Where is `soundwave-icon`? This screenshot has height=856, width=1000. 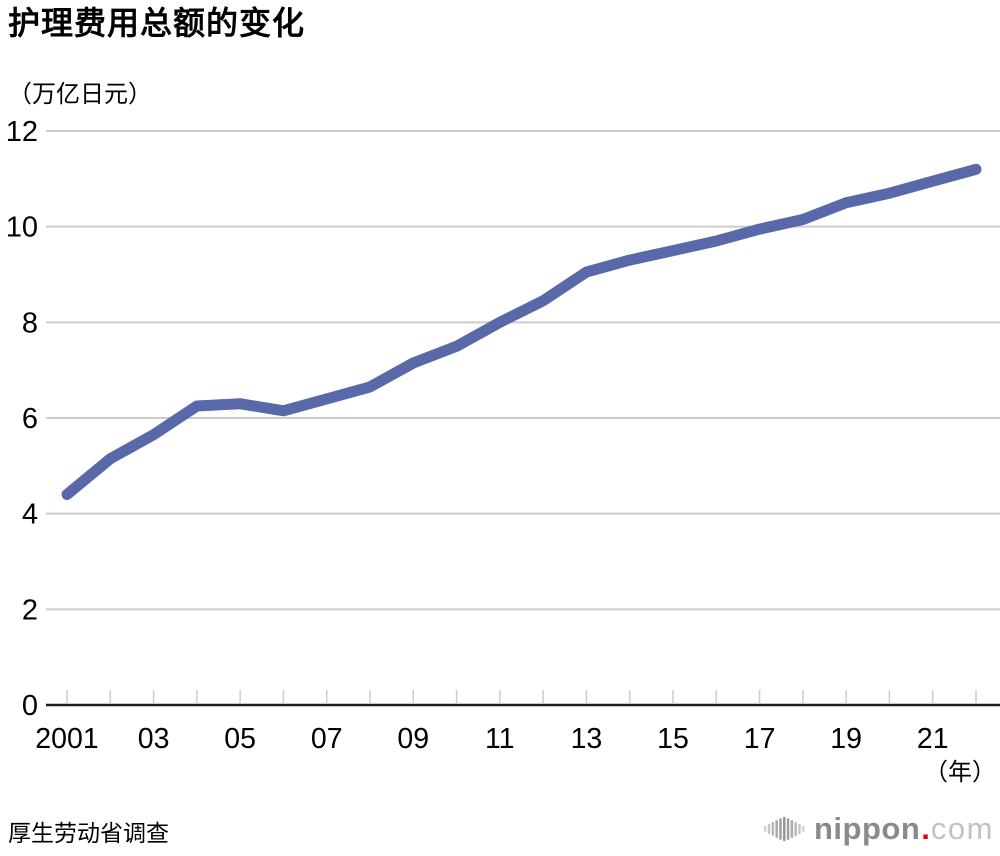
soundwave-icon is located at coordinates (784, 829).